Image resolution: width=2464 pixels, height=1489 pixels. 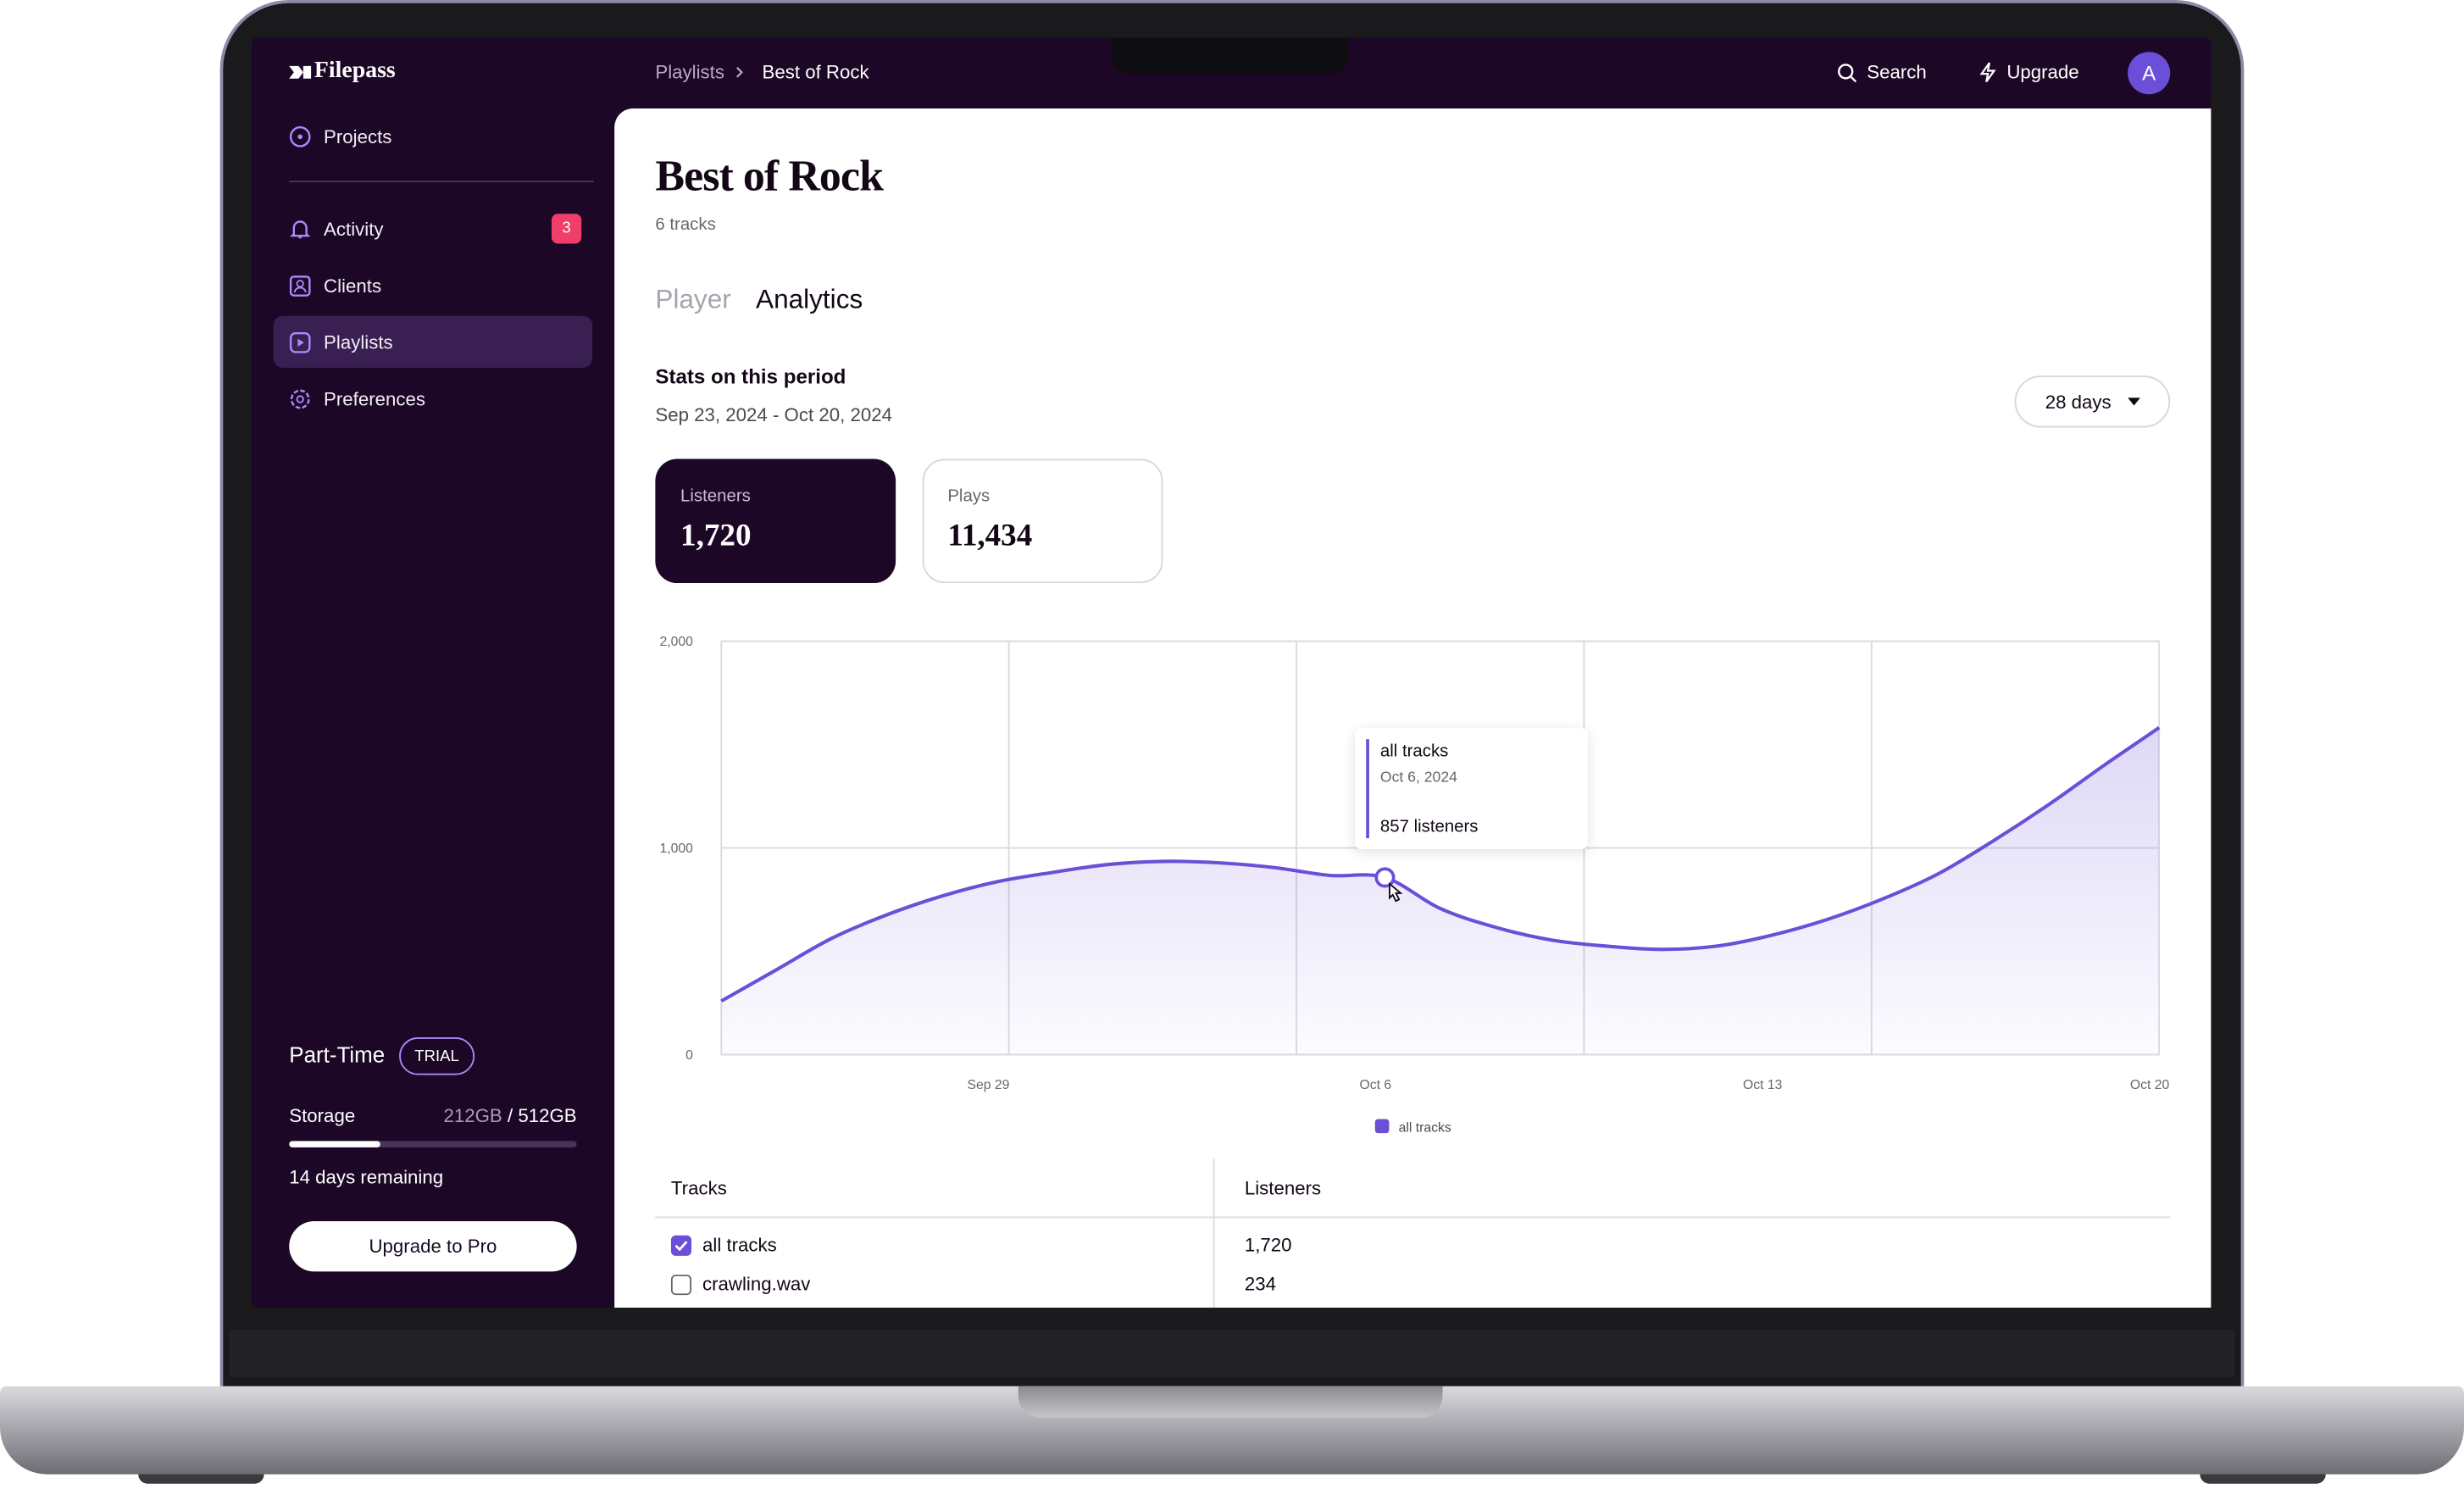 I want to click on x-tick-label: Oct 13, so click(x=1763, y=1085).